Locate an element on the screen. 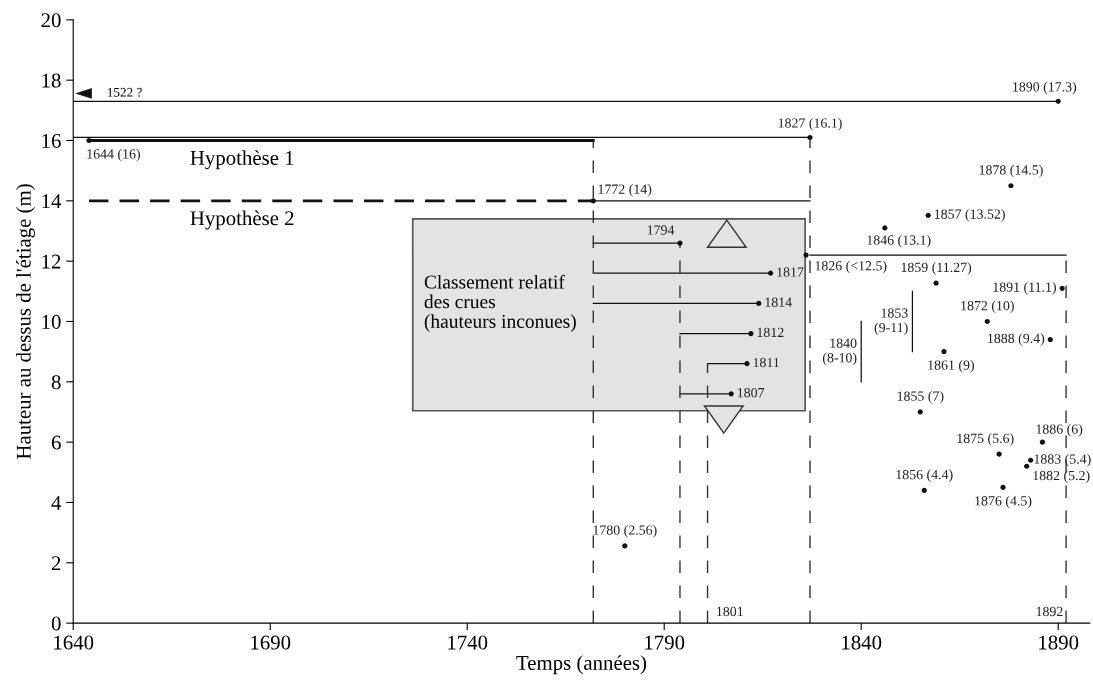 This screenshot has width=1093, height=684. annotation: 1826 (<12.5) is located at coordinates (851, 267).